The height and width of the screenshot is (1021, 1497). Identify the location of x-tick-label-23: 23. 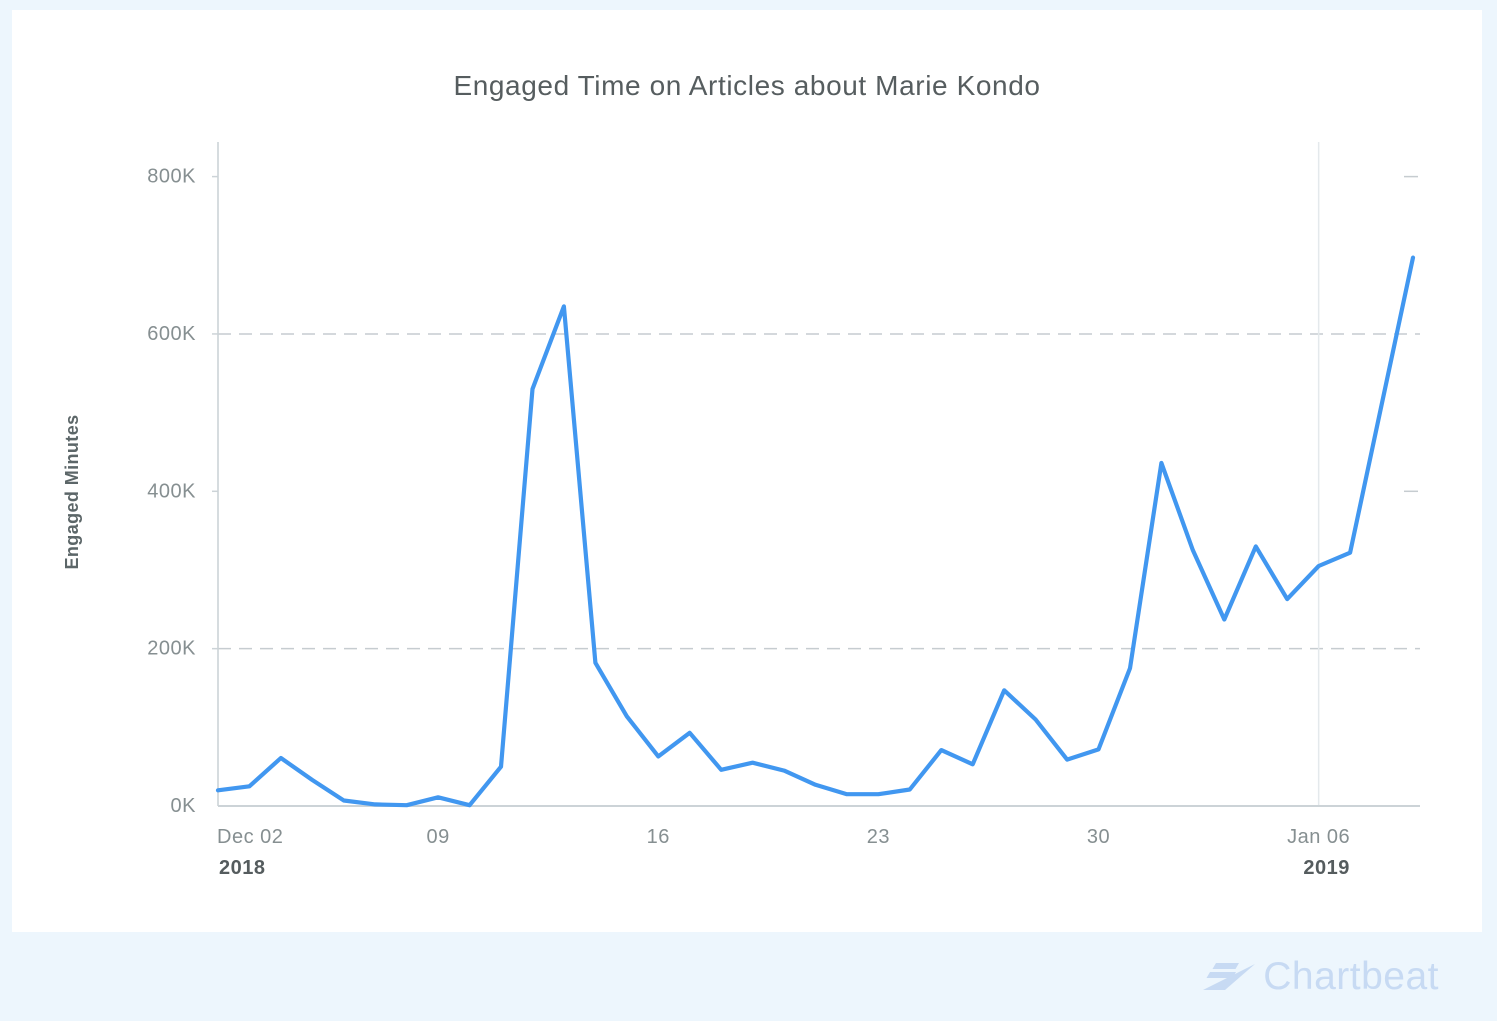
(878, 837).